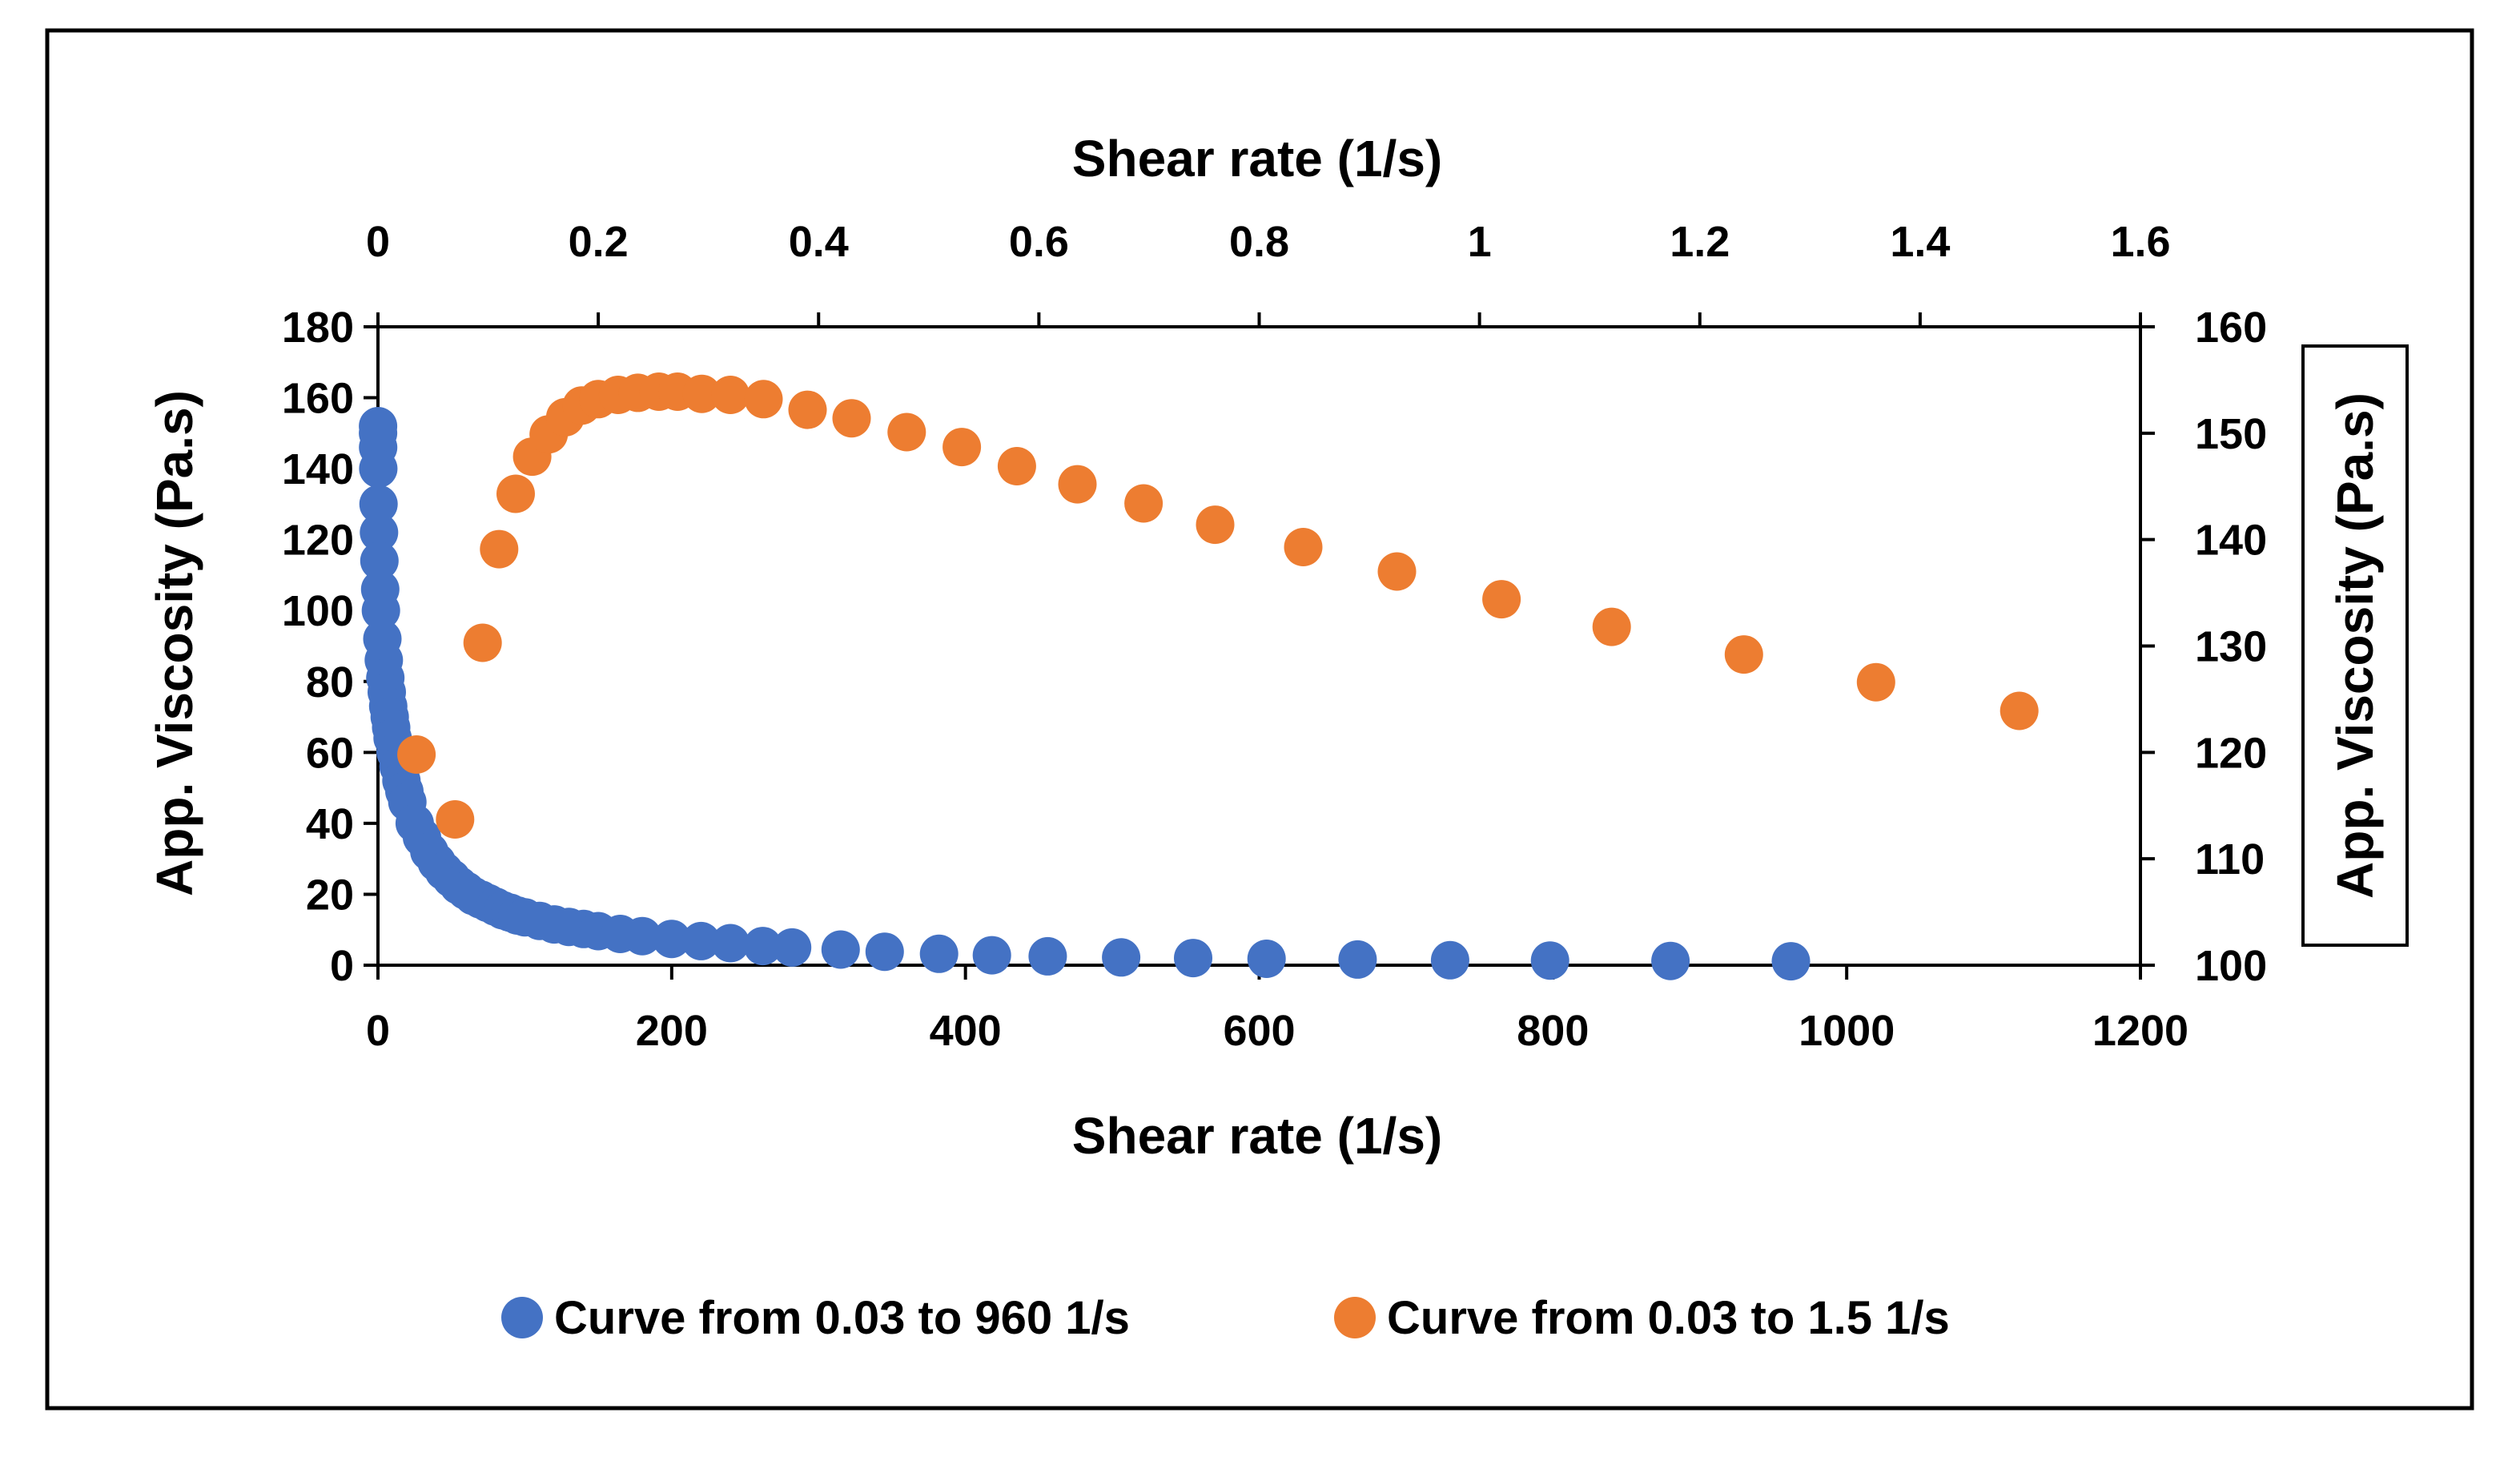 This screenshot has height=1457, width=2520. I want to click on bottom-x-tick-label: 600, so click(1259, 1031).